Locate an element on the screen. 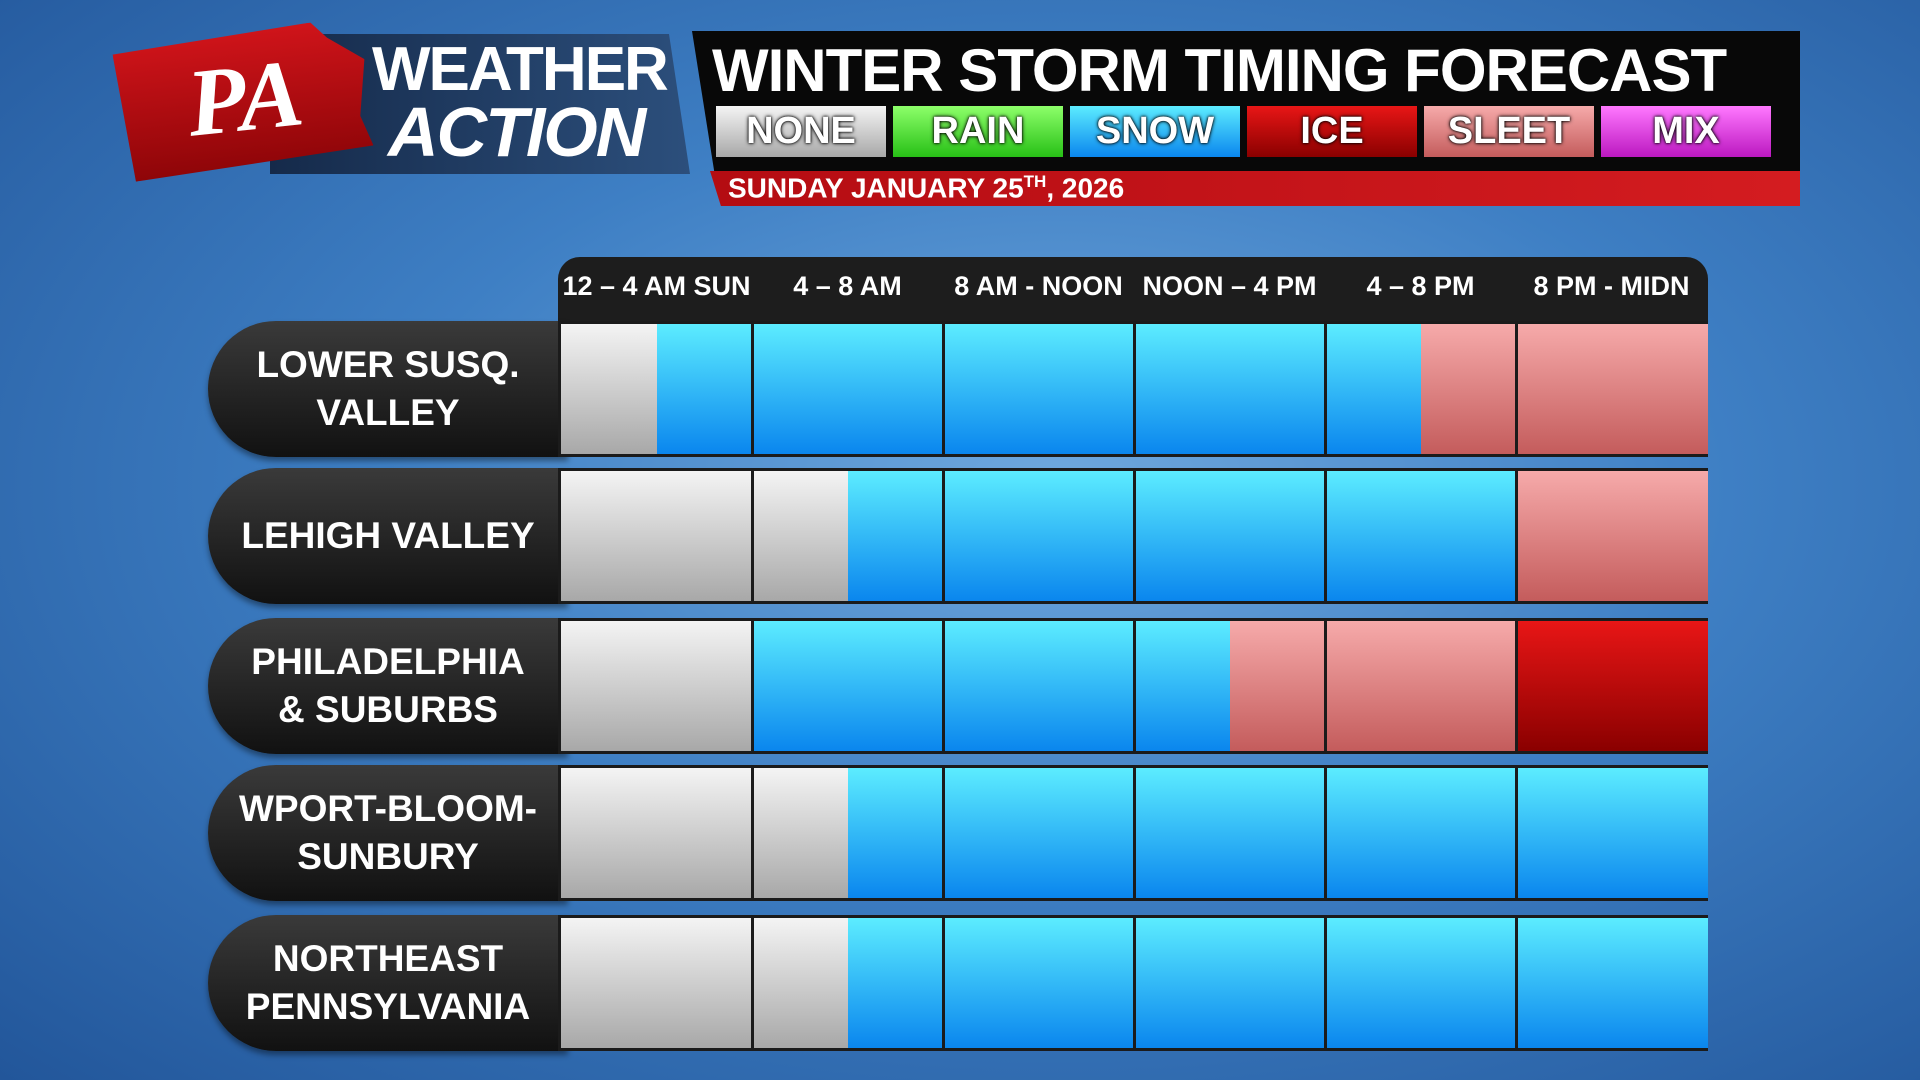 This screenshot has height=1080, width=1920. region-label-line: PENNSYLVANIA is located at coordinates (388, 1006).